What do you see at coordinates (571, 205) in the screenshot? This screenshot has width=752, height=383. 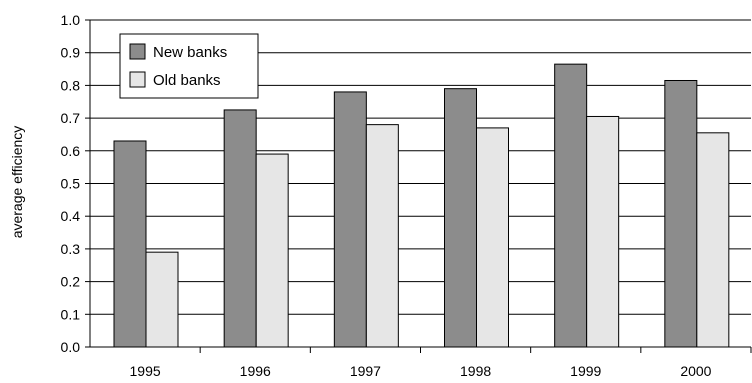 I see `bar-new-banks-1999` at bounding box center [571, 205].